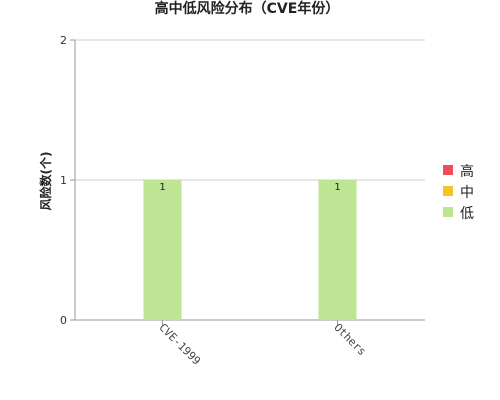 The width and height of the screenshot is (500, 400). Describe the element at coordinates (448, 191) in the screenshot. I see `legend-swatch-中` at that location.